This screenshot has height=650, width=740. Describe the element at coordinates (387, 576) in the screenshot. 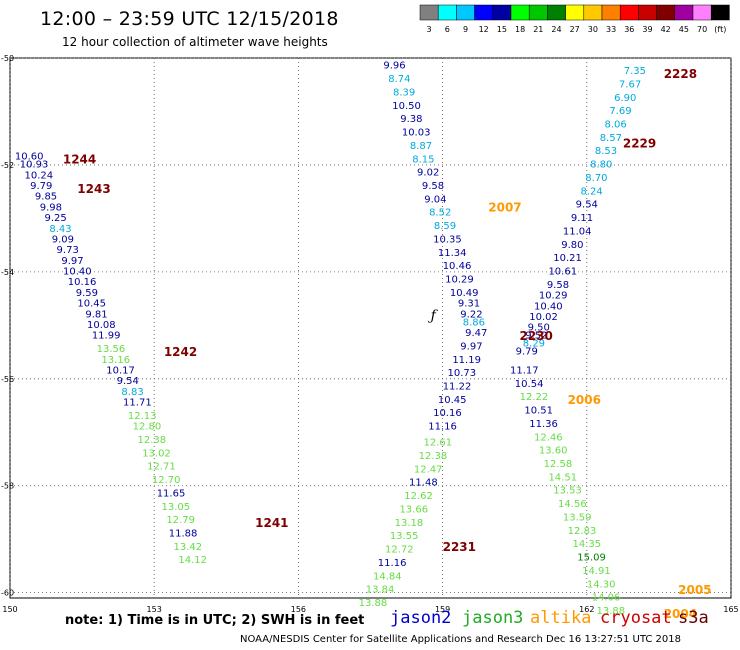

I see `wave-height-point: 14.84` at that location.